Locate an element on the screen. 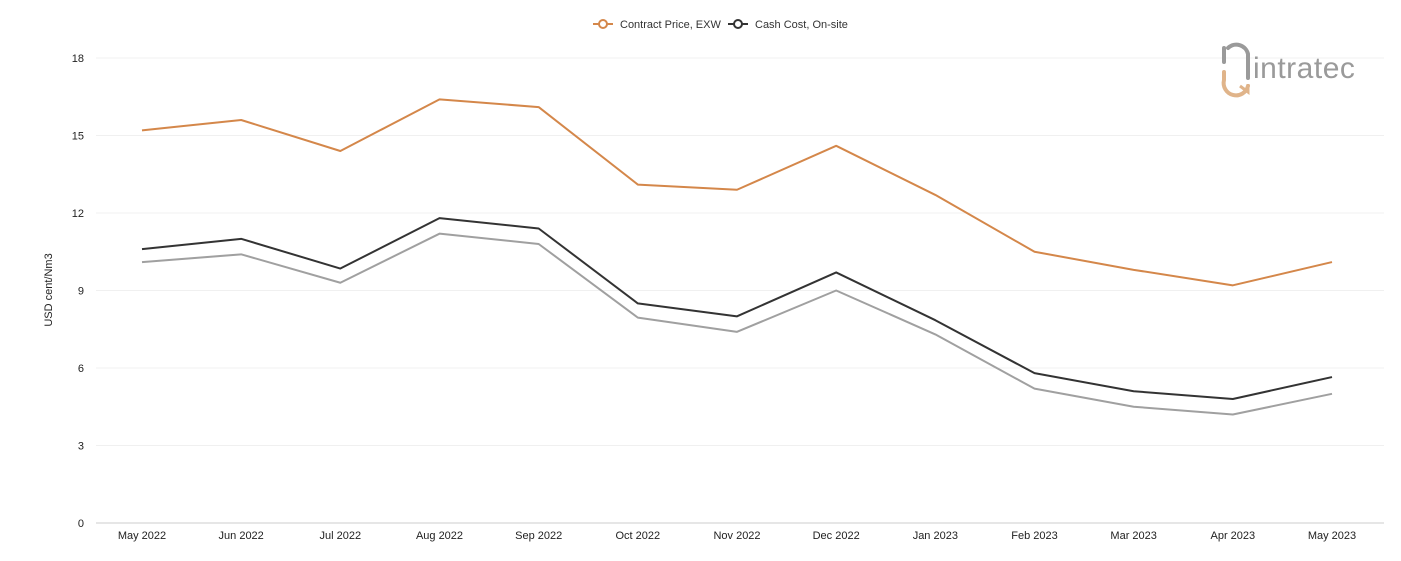 This screenshot has width=1401, height=561. x-tick-label: Jul 2022 is located at coordinates (341, 536).